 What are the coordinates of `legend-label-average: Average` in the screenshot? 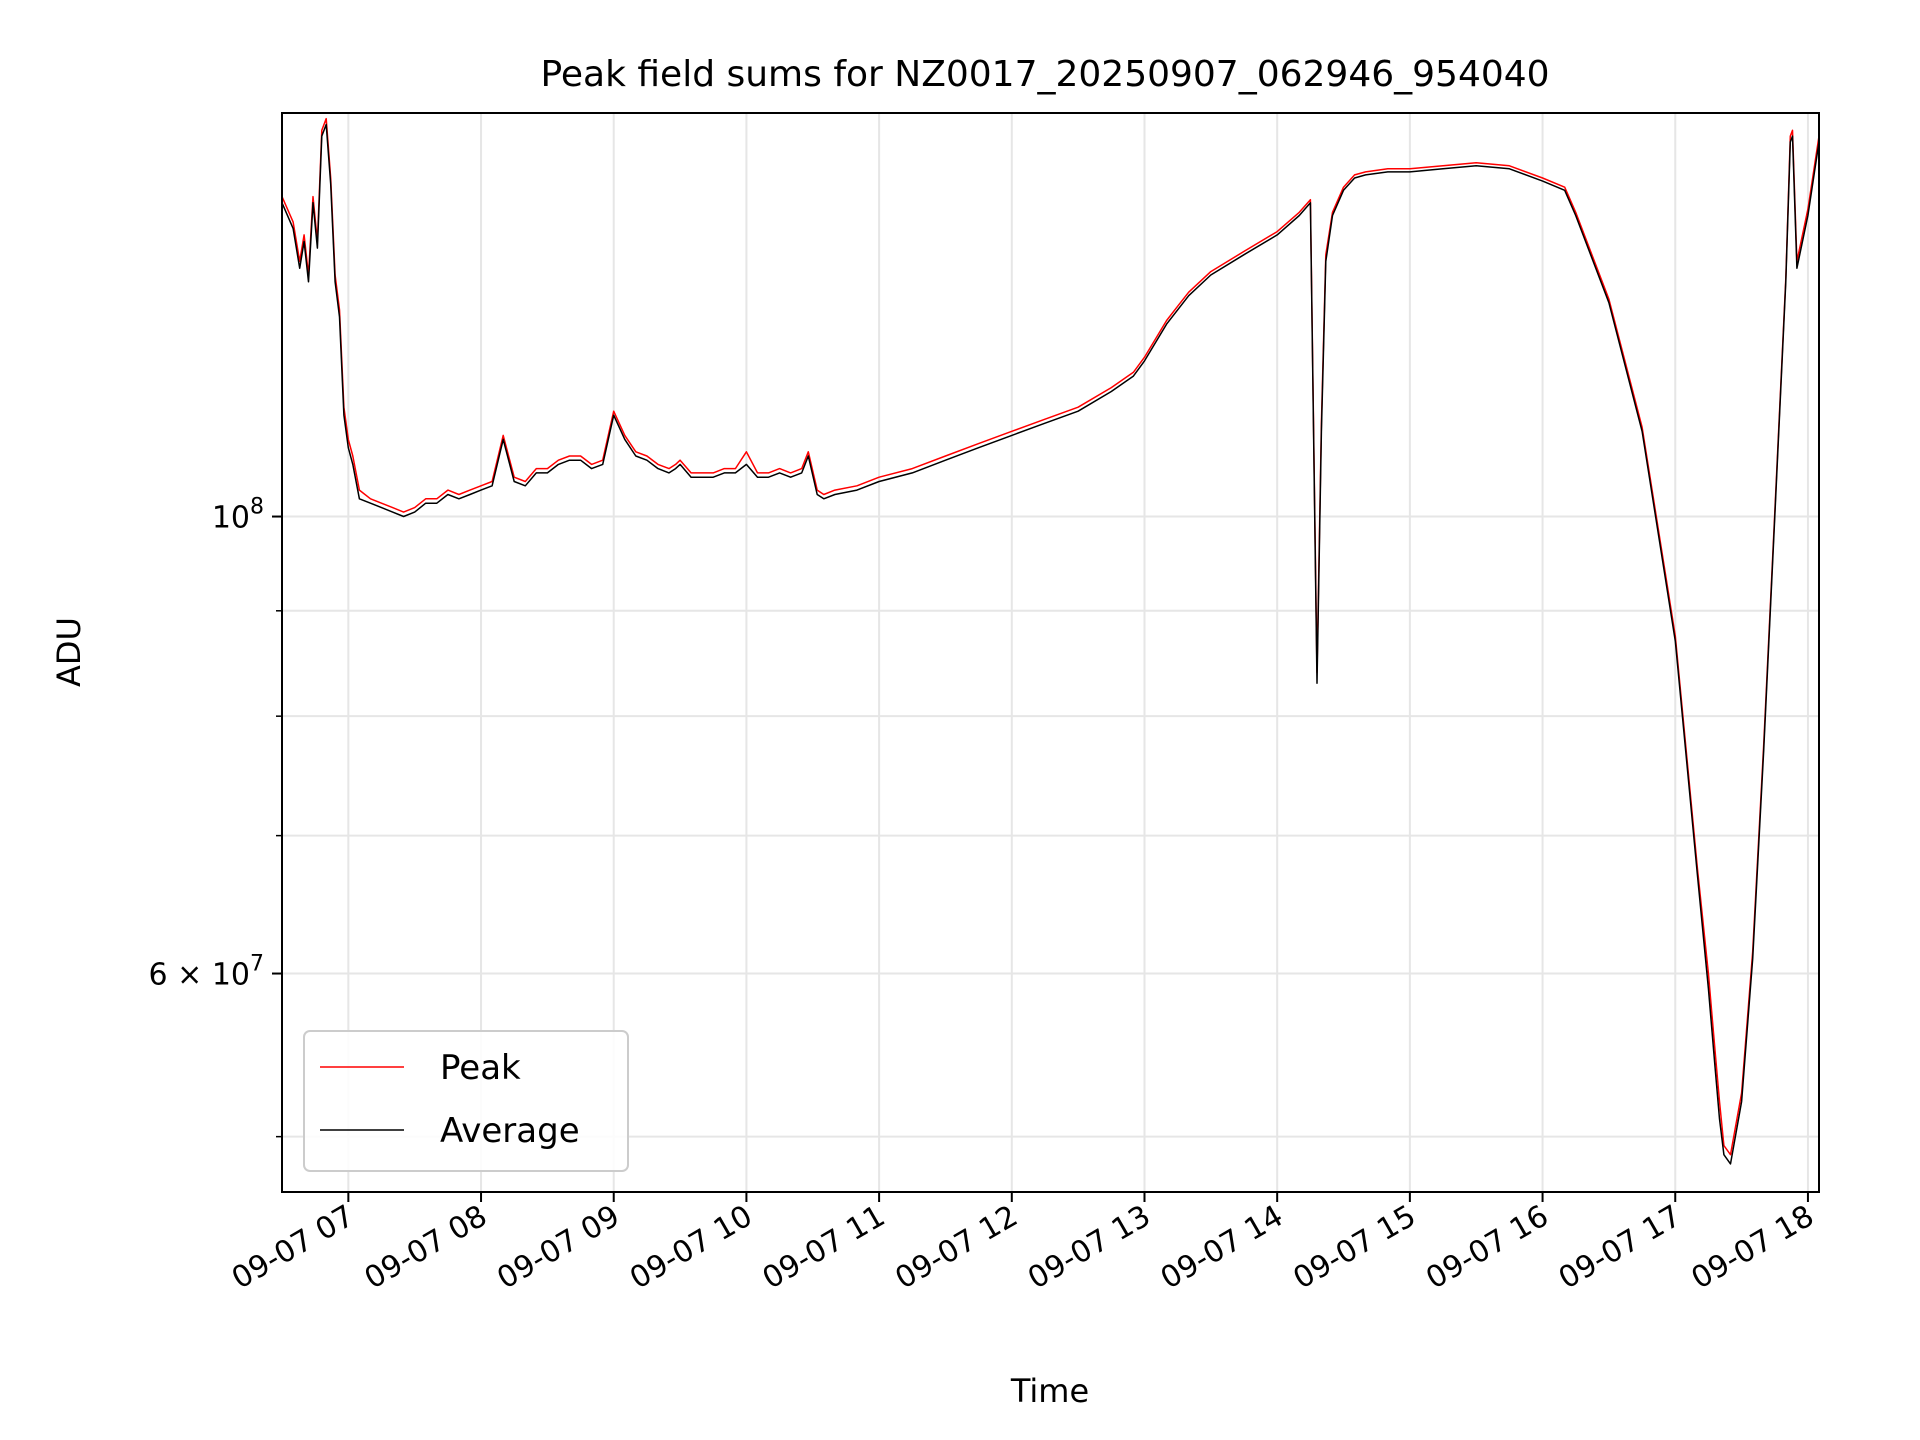 It's located at (510, 1131).